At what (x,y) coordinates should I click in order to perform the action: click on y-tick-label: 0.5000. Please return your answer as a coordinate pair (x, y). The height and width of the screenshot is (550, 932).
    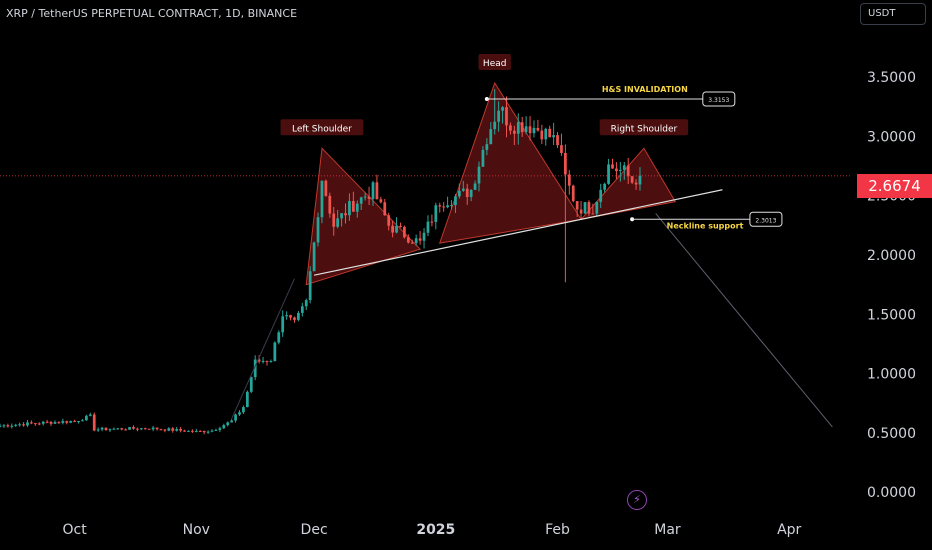
    Looking at the image, I should click on (891, 434).